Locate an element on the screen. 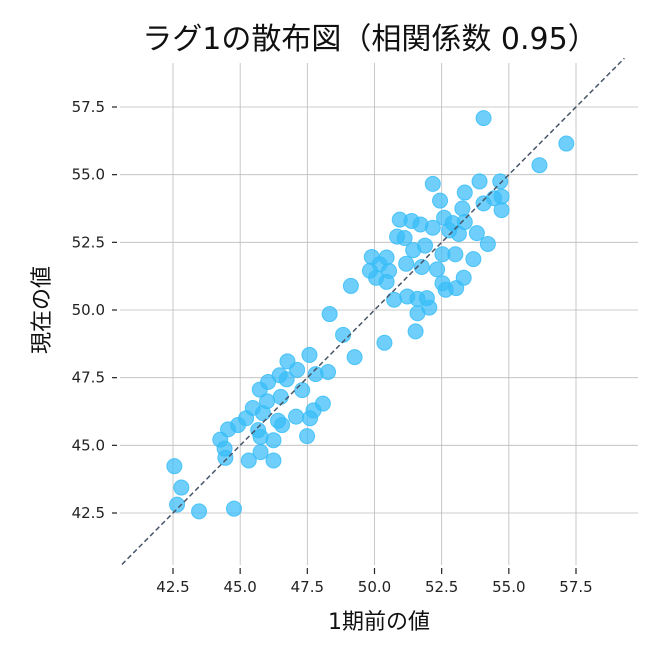 Image resolution: width=660 pixels, height=660 pixels. y-tick-label: 45.0 is located at coordinates (88, 445).